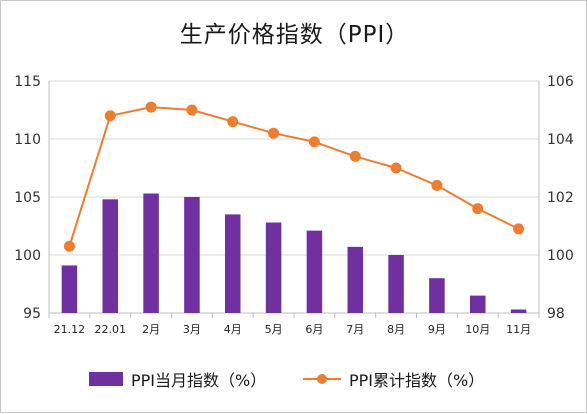  What do you see at coordinates (32, 314) in the screenshot?
I see `y-left-tick-label: 95` at bounding box center [32, 314].